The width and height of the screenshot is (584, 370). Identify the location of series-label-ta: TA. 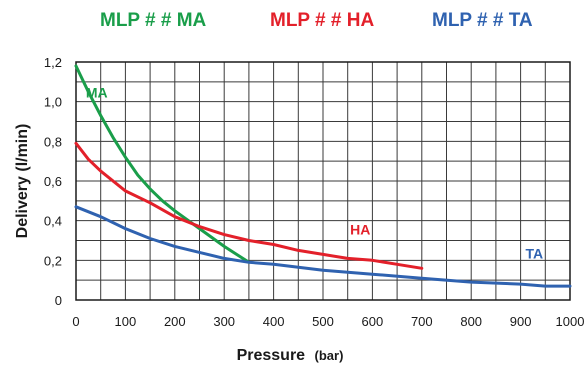
(535, 253).